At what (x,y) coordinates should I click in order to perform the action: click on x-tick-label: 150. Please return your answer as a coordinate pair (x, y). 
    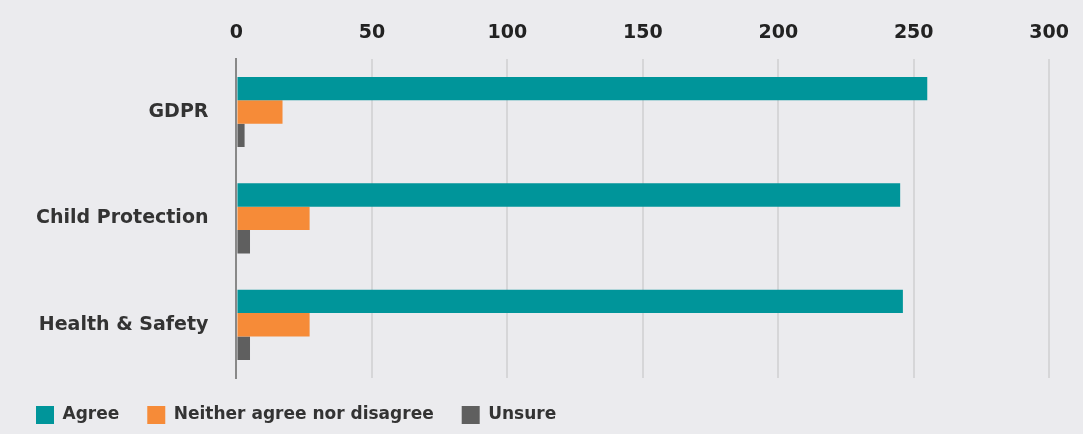
    Looking at the image, I should click on (642, 31).